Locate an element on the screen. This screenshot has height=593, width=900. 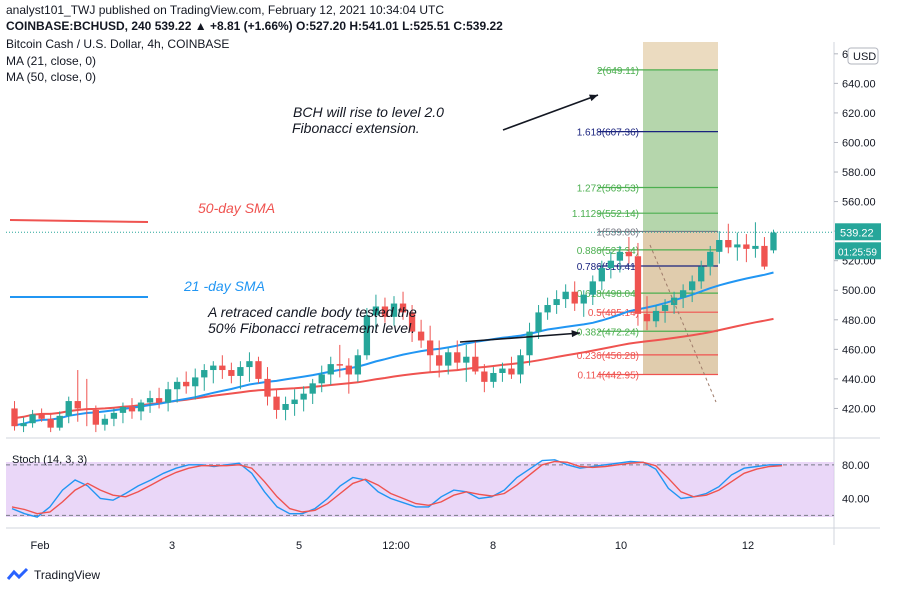
fib-level-label: 0.382(472.24) is located at coordinates (608, 332).